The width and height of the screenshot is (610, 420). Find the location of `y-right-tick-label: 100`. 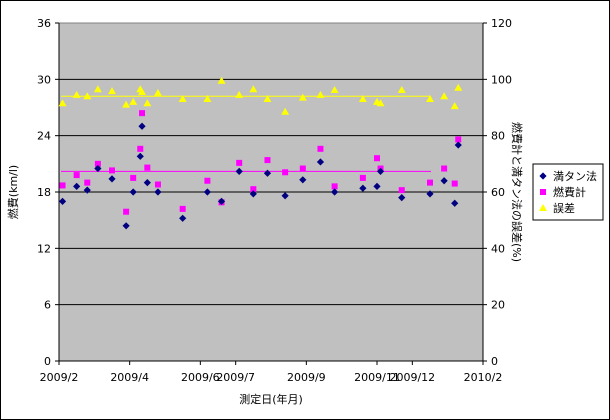

y-right-tick-label: 100 is located at coordinates (501, 79).